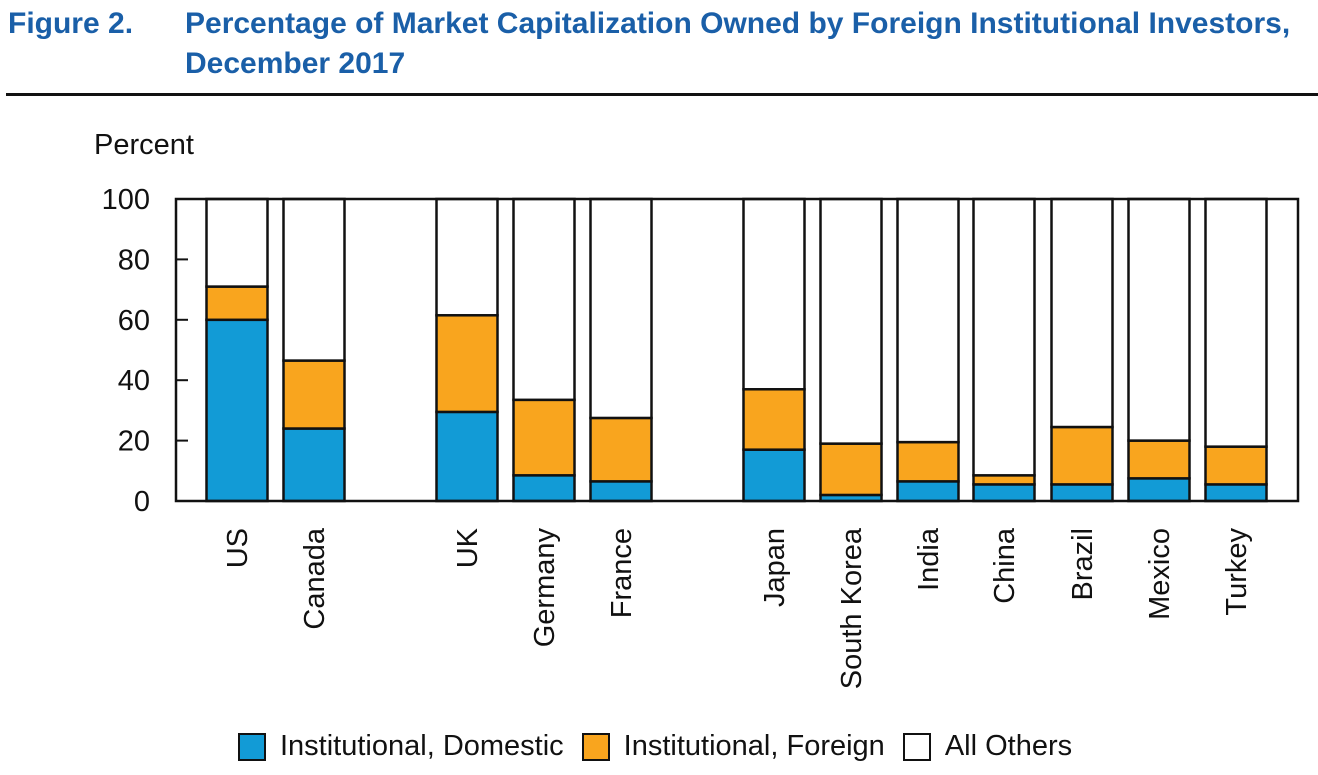 This screenshot has width=1318, height=775. What do you see at coordinates (1082, 313) in the screenshot?
I see `bar-brazil-all-others` at bounding box center [1082, 313].